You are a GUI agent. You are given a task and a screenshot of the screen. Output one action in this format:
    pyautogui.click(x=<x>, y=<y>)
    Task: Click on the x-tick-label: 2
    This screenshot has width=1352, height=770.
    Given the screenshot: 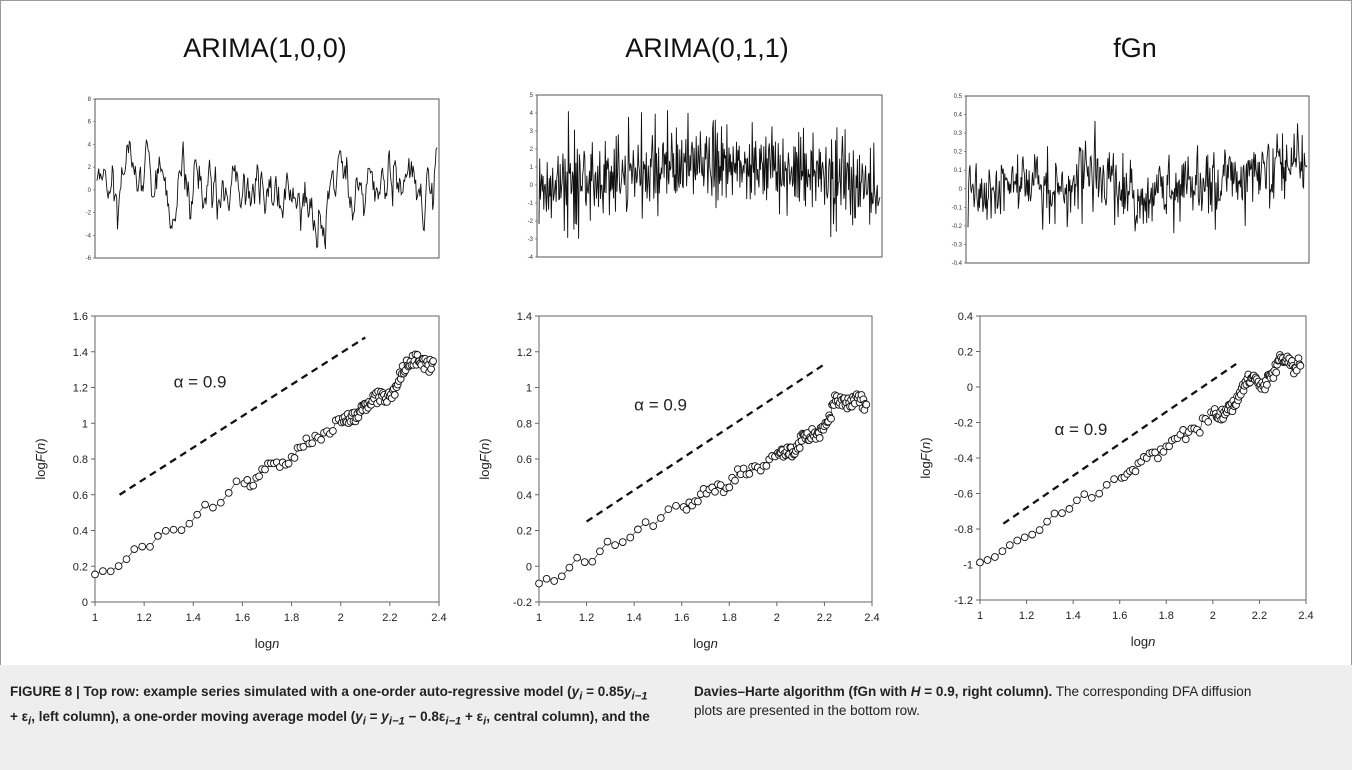 What is the action you would take?
    pyautogui.click(x=341, y=618)
    